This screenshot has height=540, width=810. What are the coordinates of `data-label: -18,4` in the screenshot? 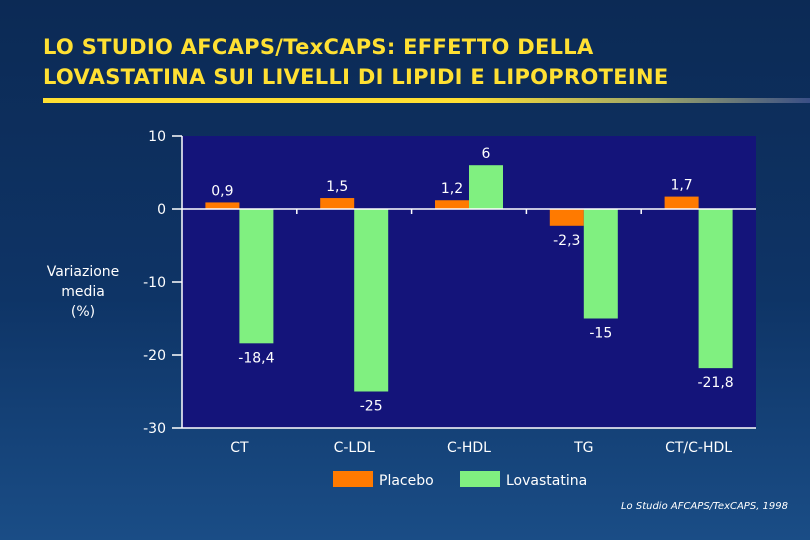 It's located at (256, 358).